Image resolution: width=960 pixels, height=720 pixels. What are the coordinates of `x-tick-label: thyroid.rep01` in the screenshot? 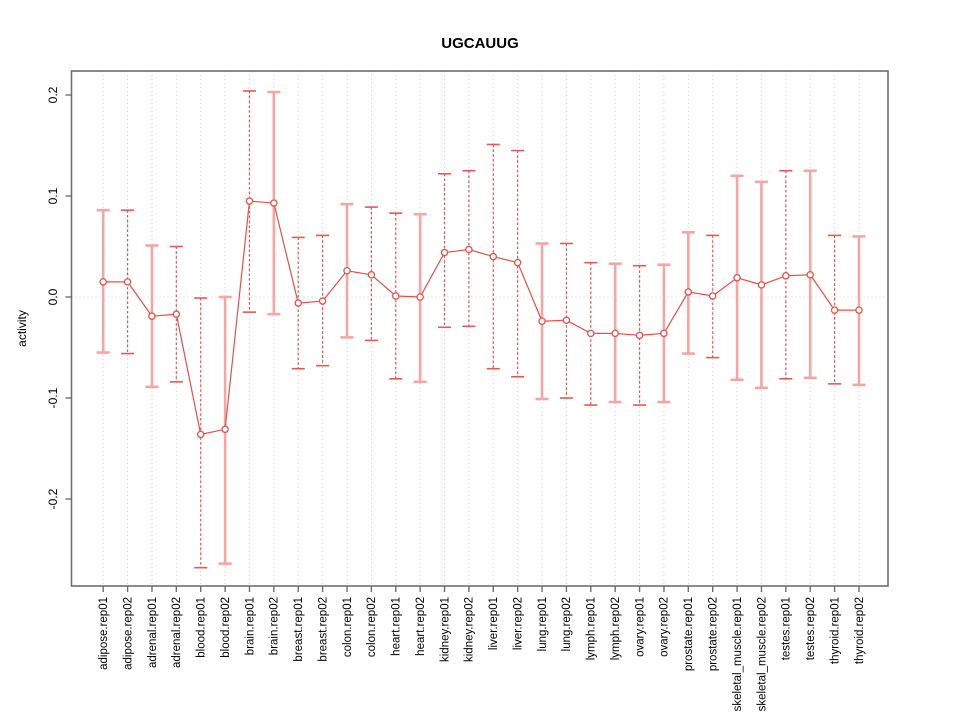 It's located at (835, 630).